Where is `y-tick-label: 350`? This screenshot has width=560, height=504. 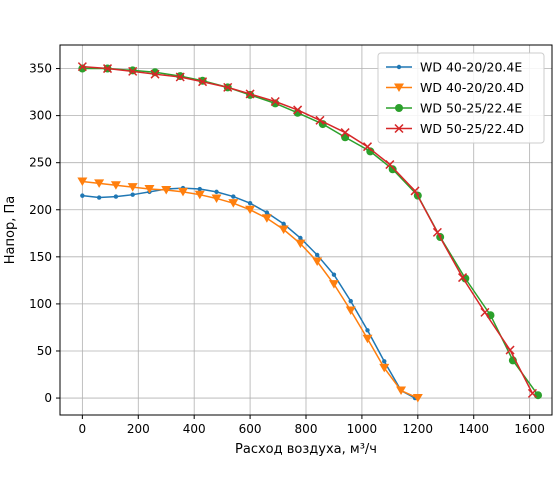
y-tick-label: 350 is located at coordinates (40, 69).